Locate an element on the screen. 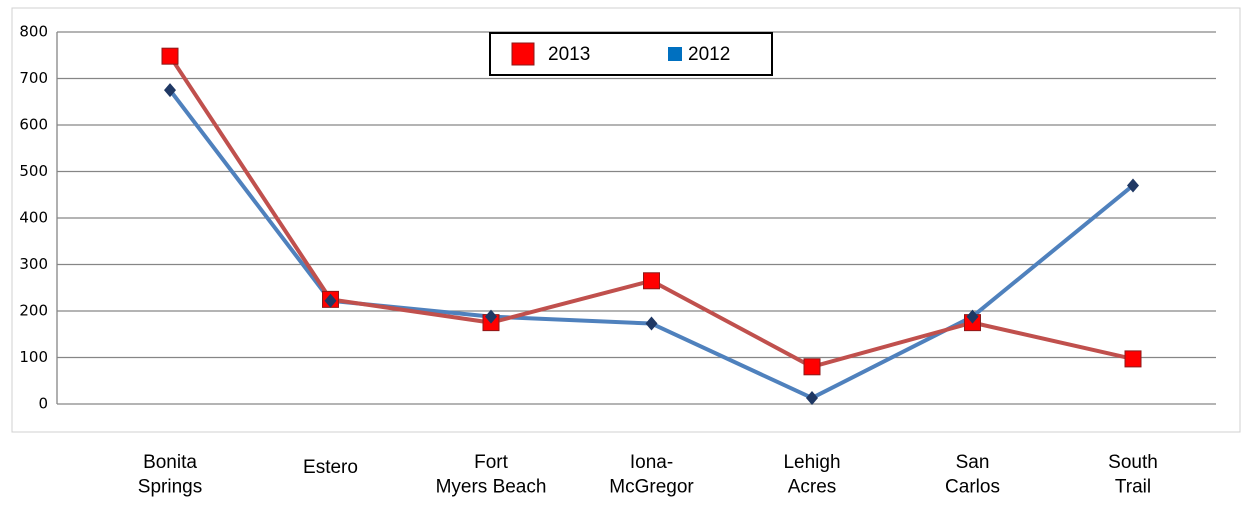 This screenshot has width=1245, height=508. y-tick-label: 600 is located at coordinates (33, 125).